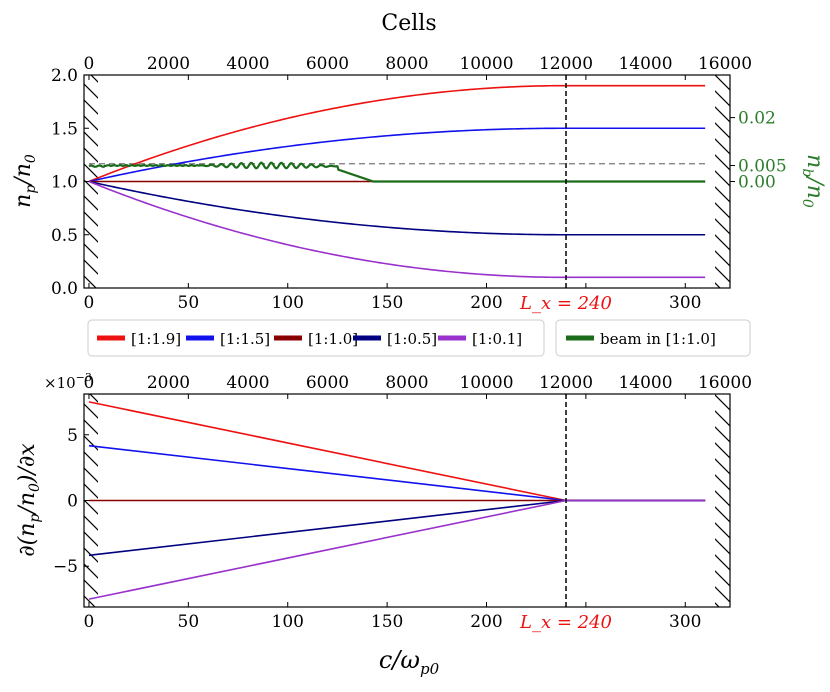 Image resolution: width=830 pixels, height=692 pixels. I want to click on legend-label: [1:1.5], so click(245, 339).